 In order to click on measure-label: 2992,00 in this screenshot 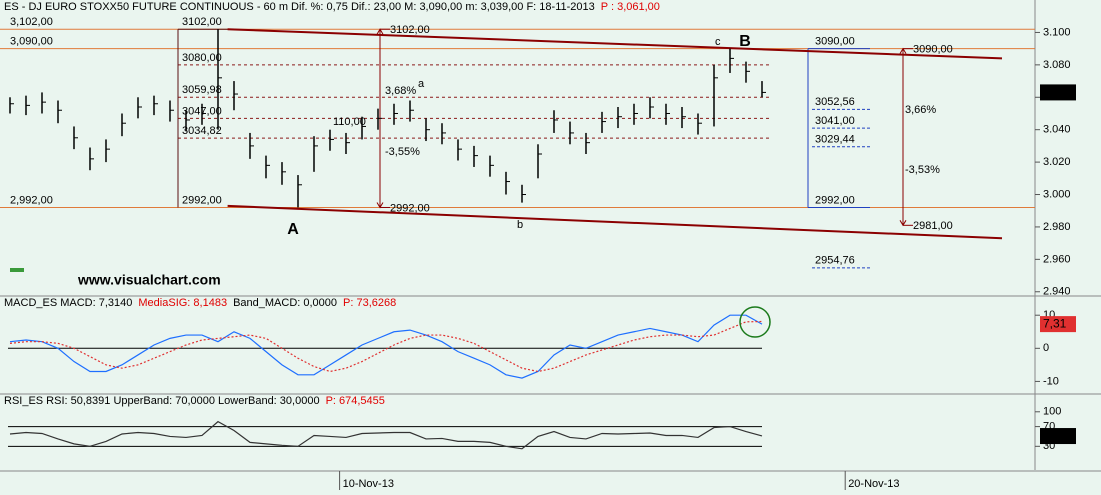, I will do `click(410, 208)`.